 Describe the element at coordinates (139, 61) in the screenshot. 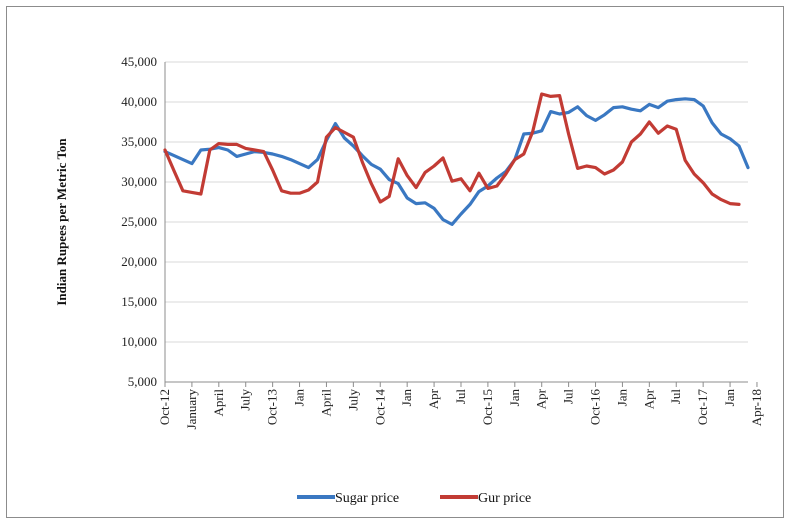

I see `y-tick-label: 45,000` at that location.